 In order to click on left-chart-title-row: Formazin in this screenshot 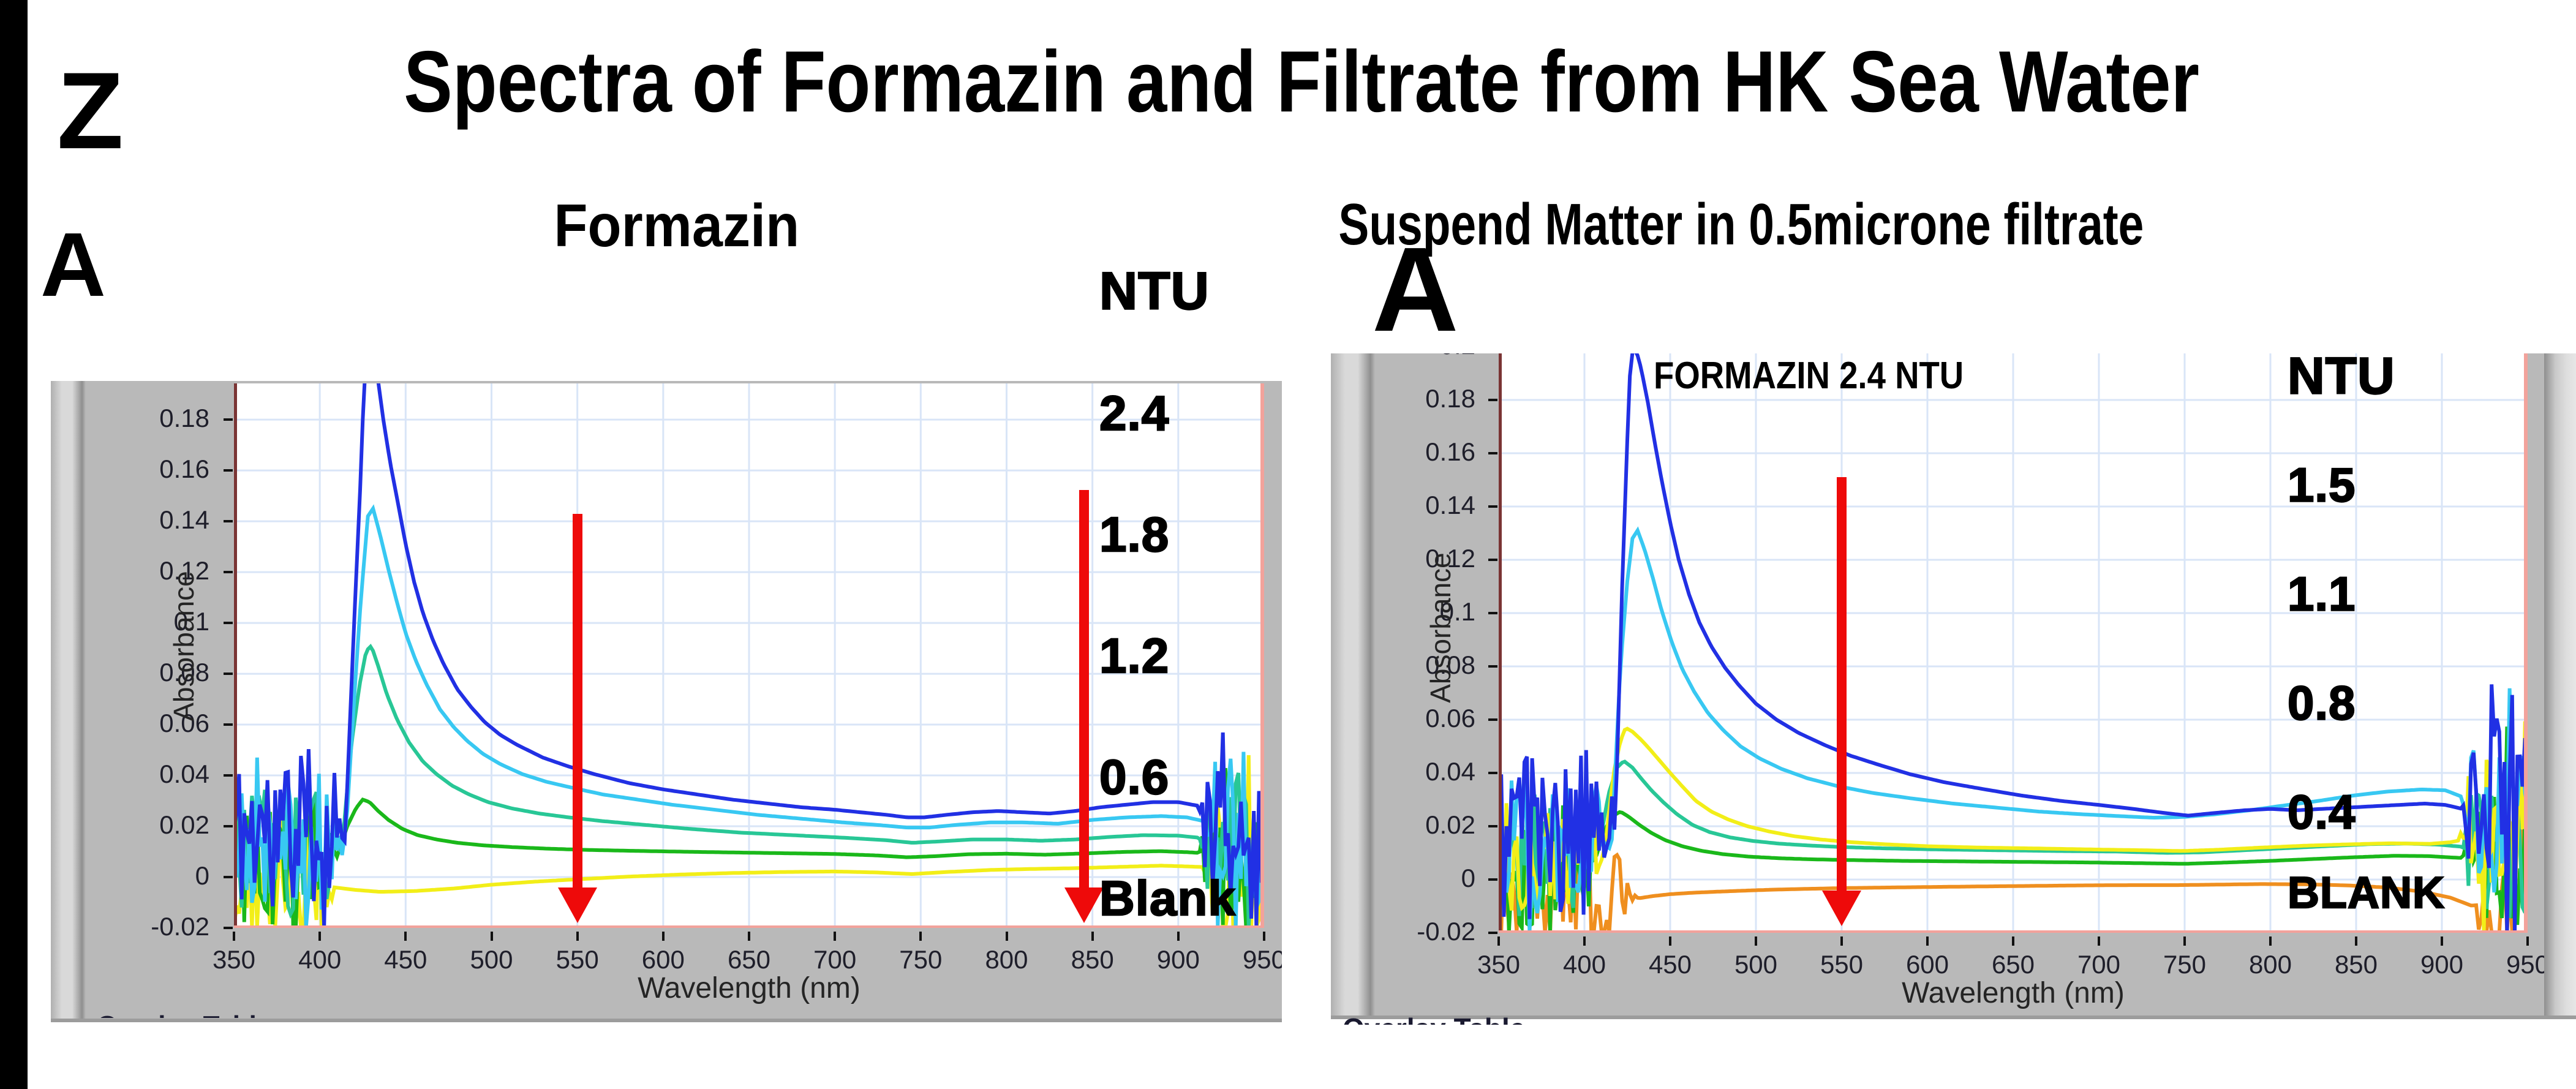, I will do `click(676, 225)`.